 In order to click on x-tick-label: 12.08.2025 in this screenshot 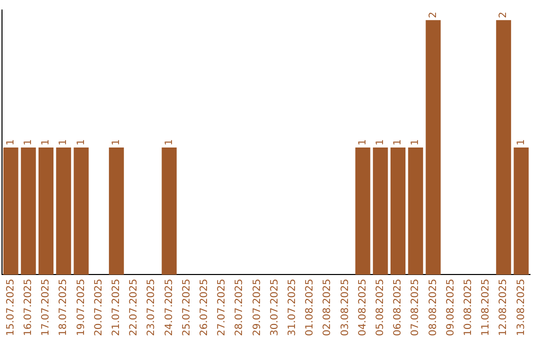, I will do `click(504, 307)`.